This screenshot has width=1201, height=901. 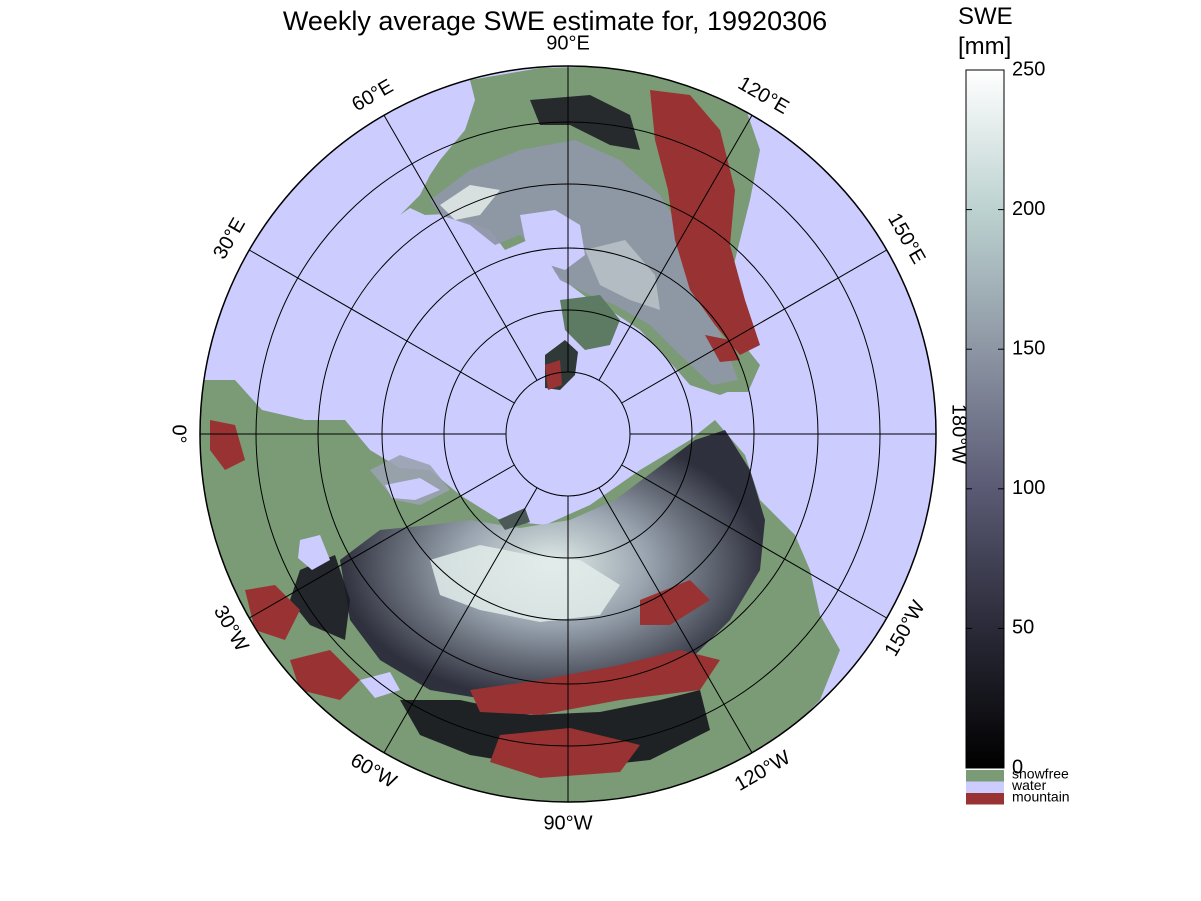 I want to click on category-swatch-snowfree, so click(x=985, y=776).